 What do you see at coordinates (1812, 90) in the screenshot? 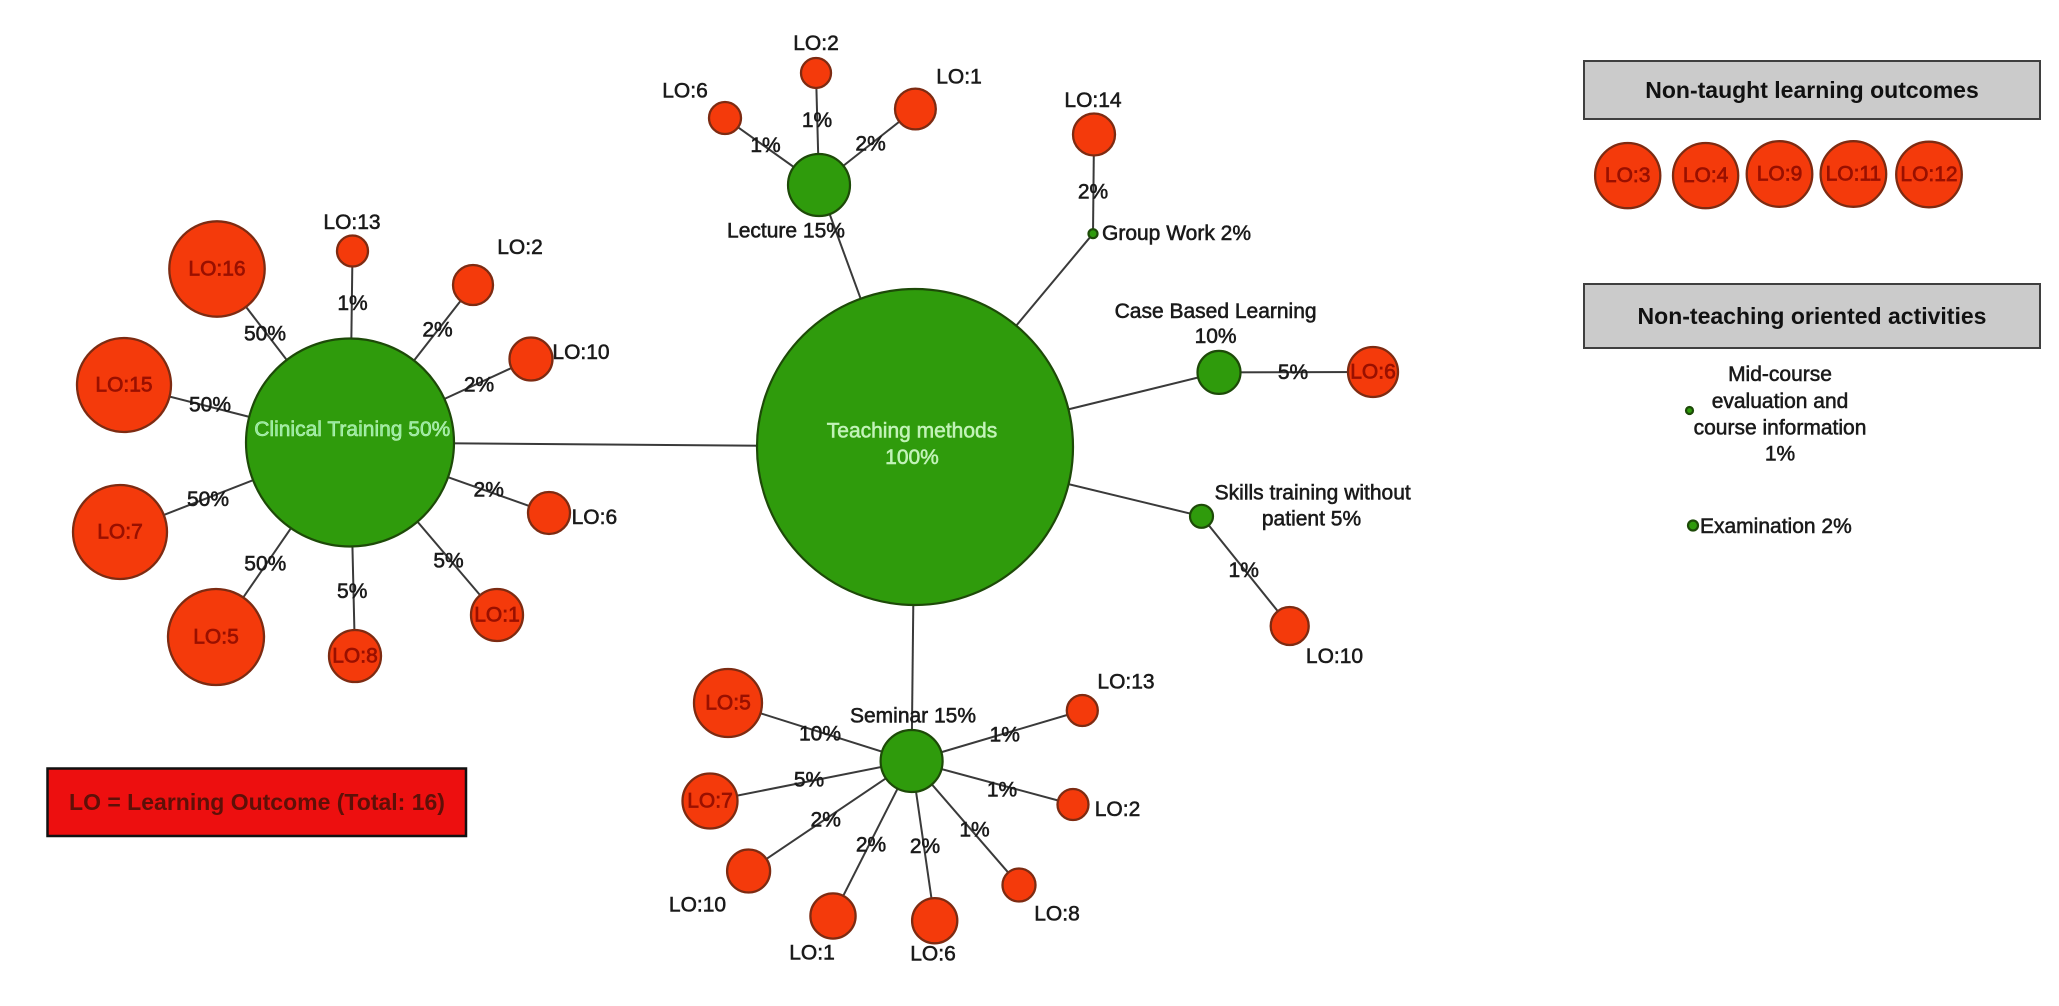
I see `svg-text: Non-taught learning outcomes` at bounding box center [1812, 90].